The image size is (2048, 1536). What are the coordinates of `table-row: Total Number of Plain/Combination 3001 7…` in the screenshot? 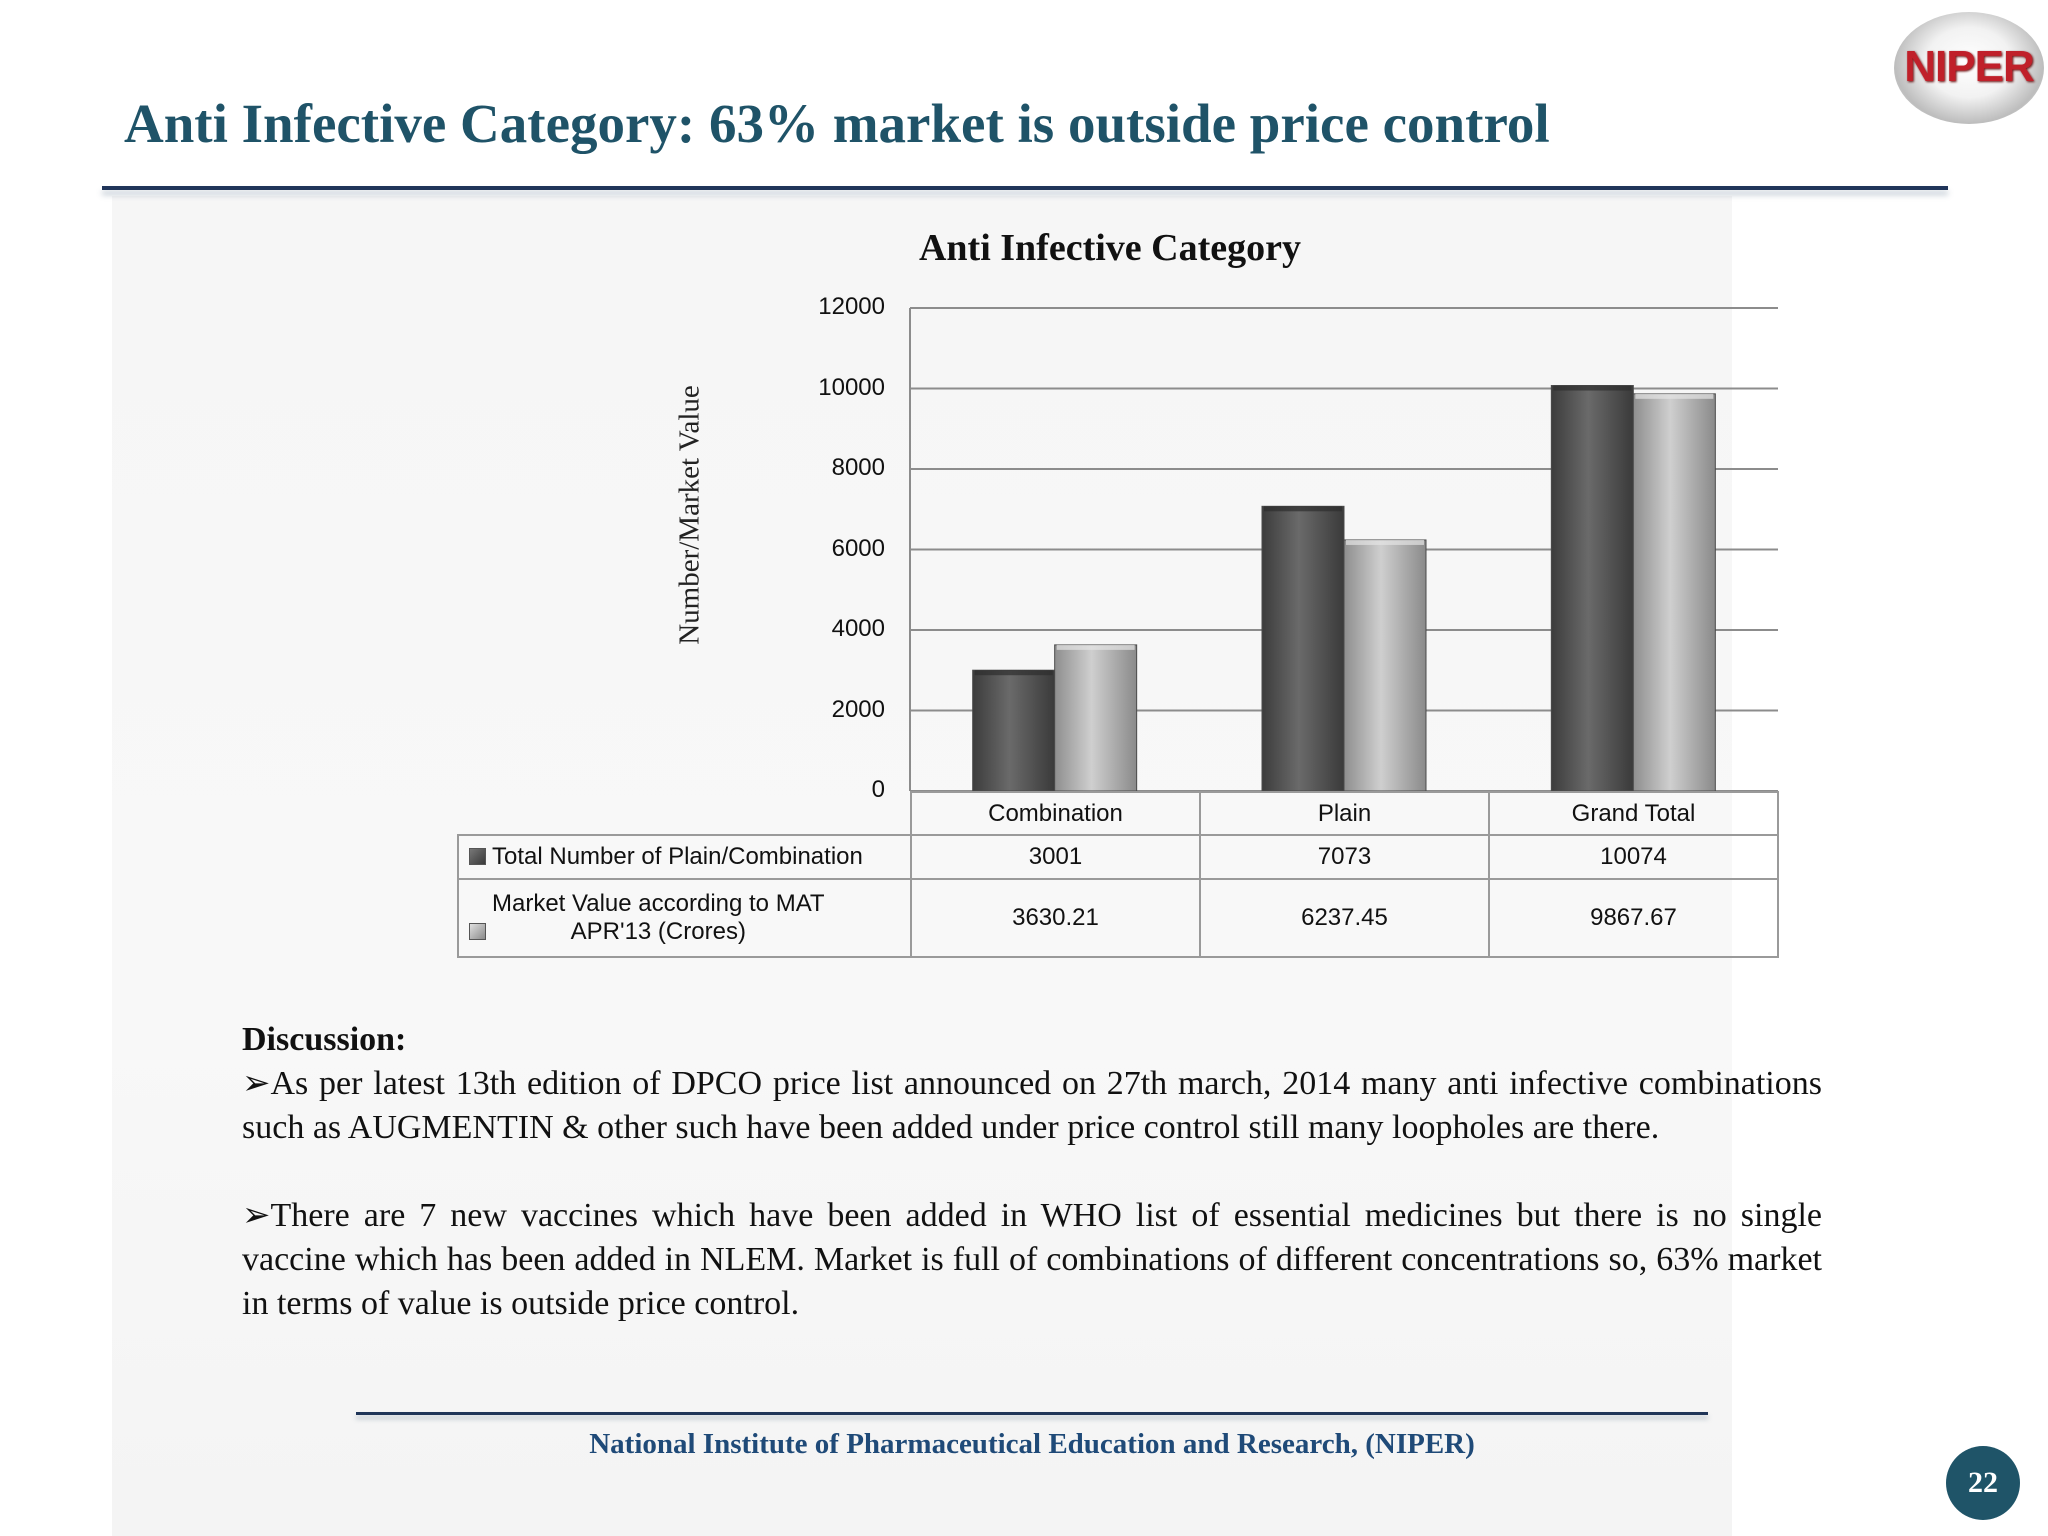 It's located at (1118, 857).